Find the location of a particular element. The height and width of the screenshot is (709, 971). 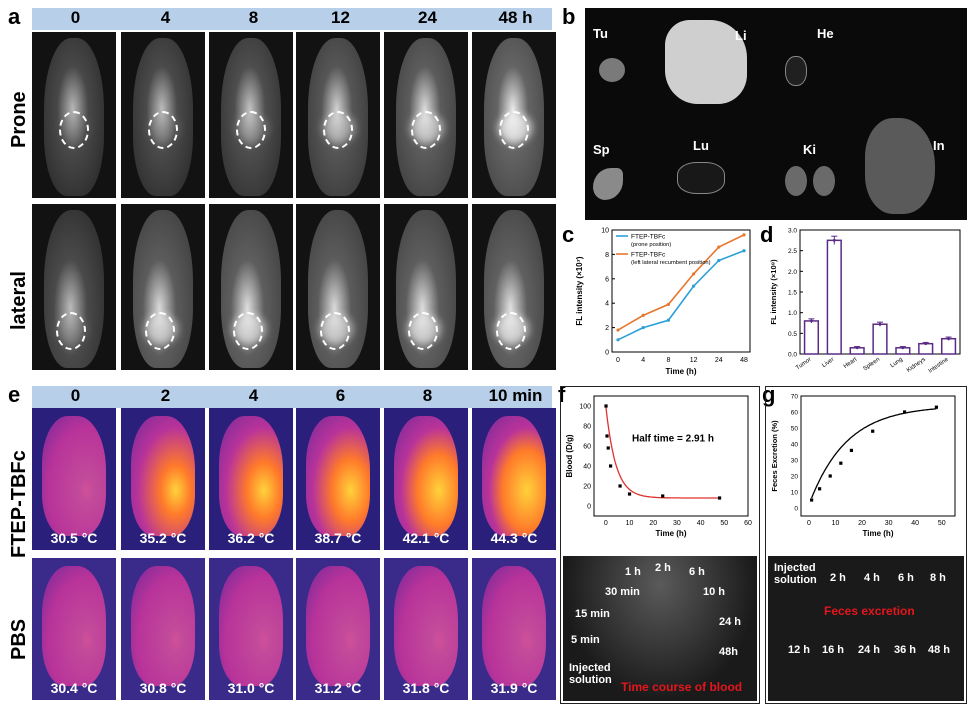

blood-label-2h: 2 h is located at coordinates (663, 568).